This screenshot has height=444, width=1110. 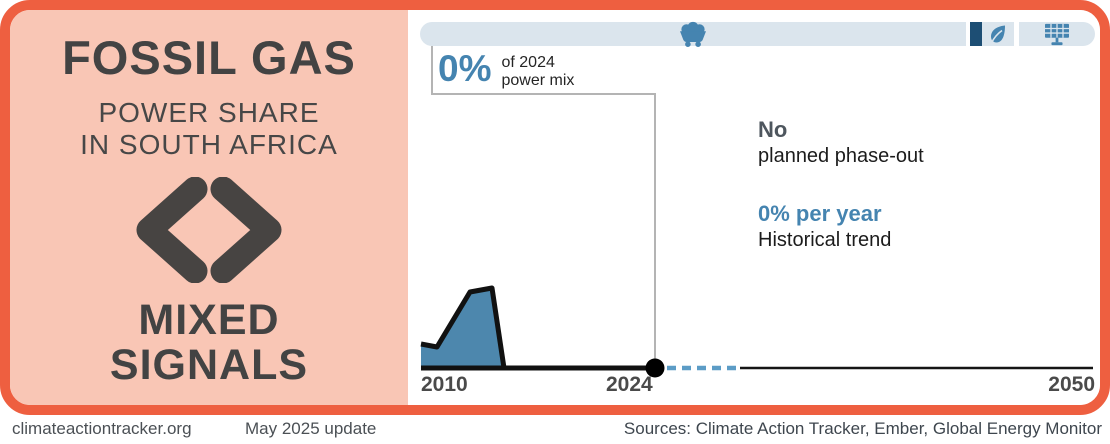 I want to click on phaseout-emphasis: No, so click(x=773, y=129).